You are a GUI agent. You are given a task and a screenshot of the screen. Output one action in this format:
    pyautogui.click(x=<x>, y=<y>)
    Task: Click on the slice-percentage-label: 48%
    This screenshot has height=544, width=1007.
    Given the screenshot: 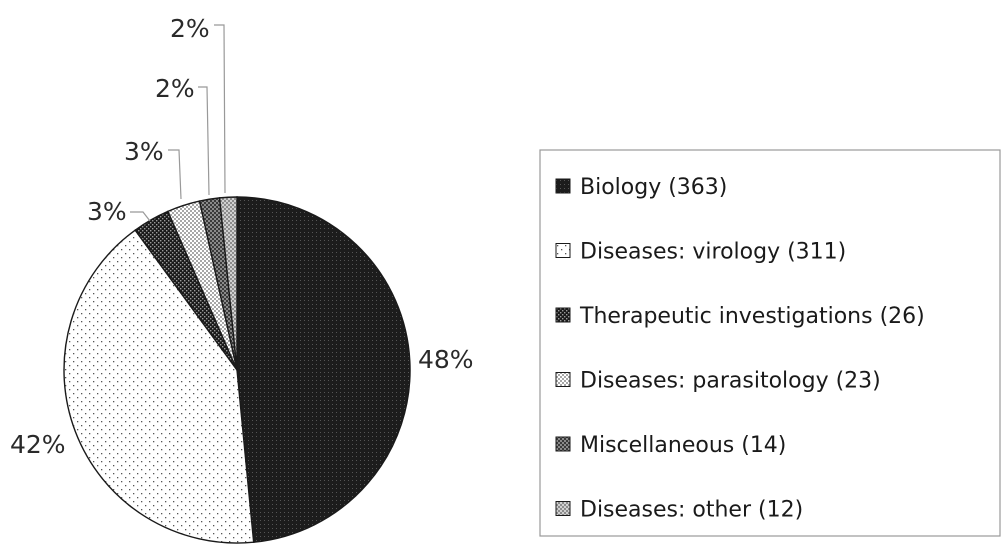 What is the action you would take?
    pyautogui.click(x=446, y=359)
    